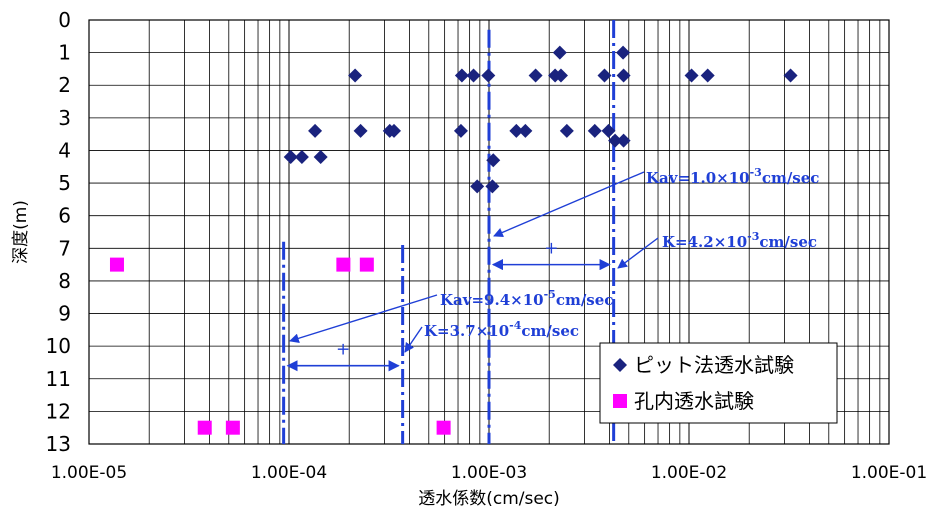  I want to click on x-tick-label: 1.00E-04, so click(289, 473).